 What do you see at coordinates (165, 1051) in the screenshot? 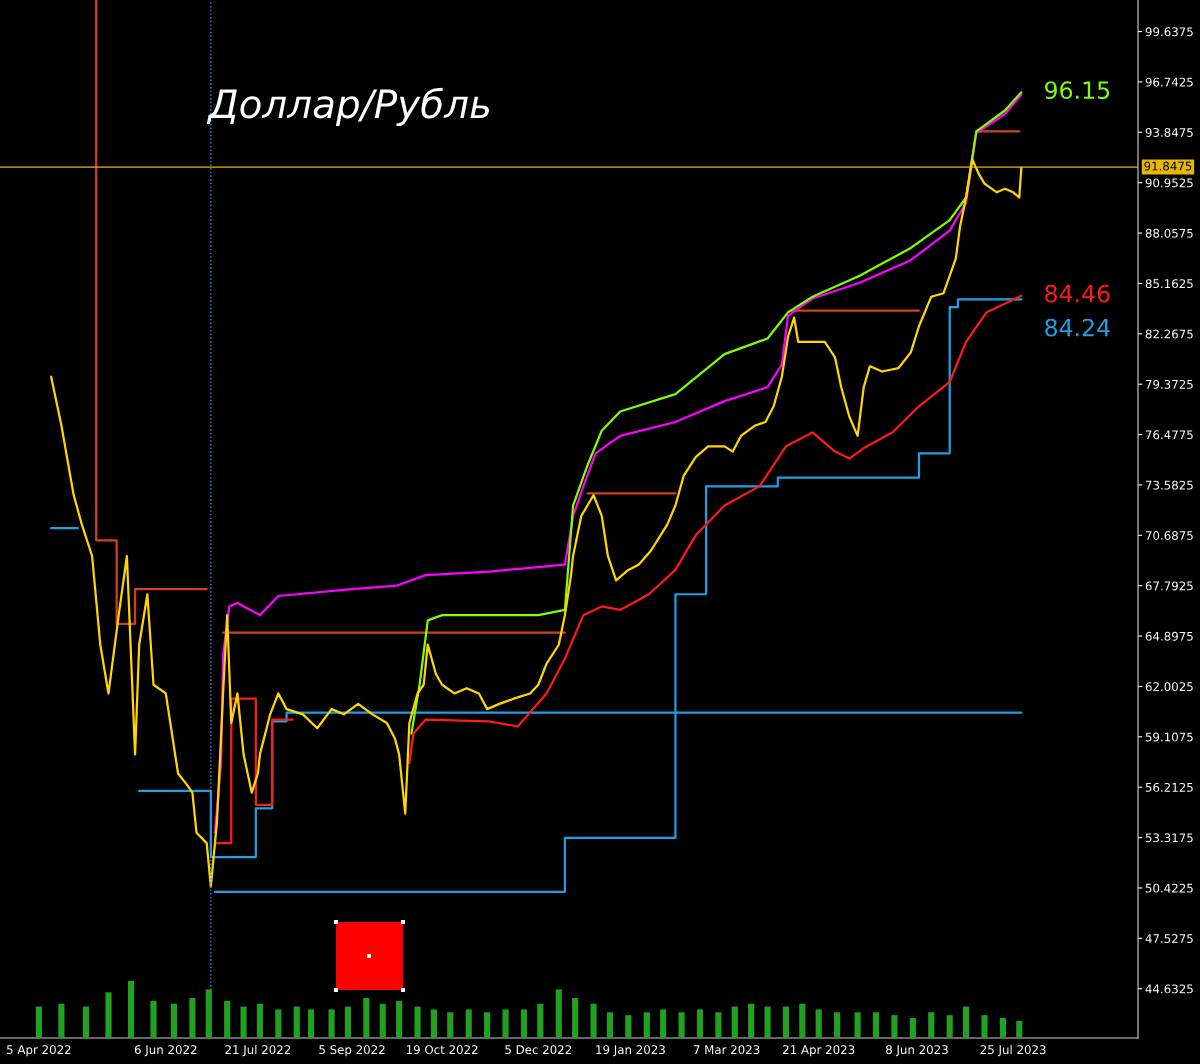
I see `x-tick-label: 6 Jun 2022` at bounding box center [165, 1051].